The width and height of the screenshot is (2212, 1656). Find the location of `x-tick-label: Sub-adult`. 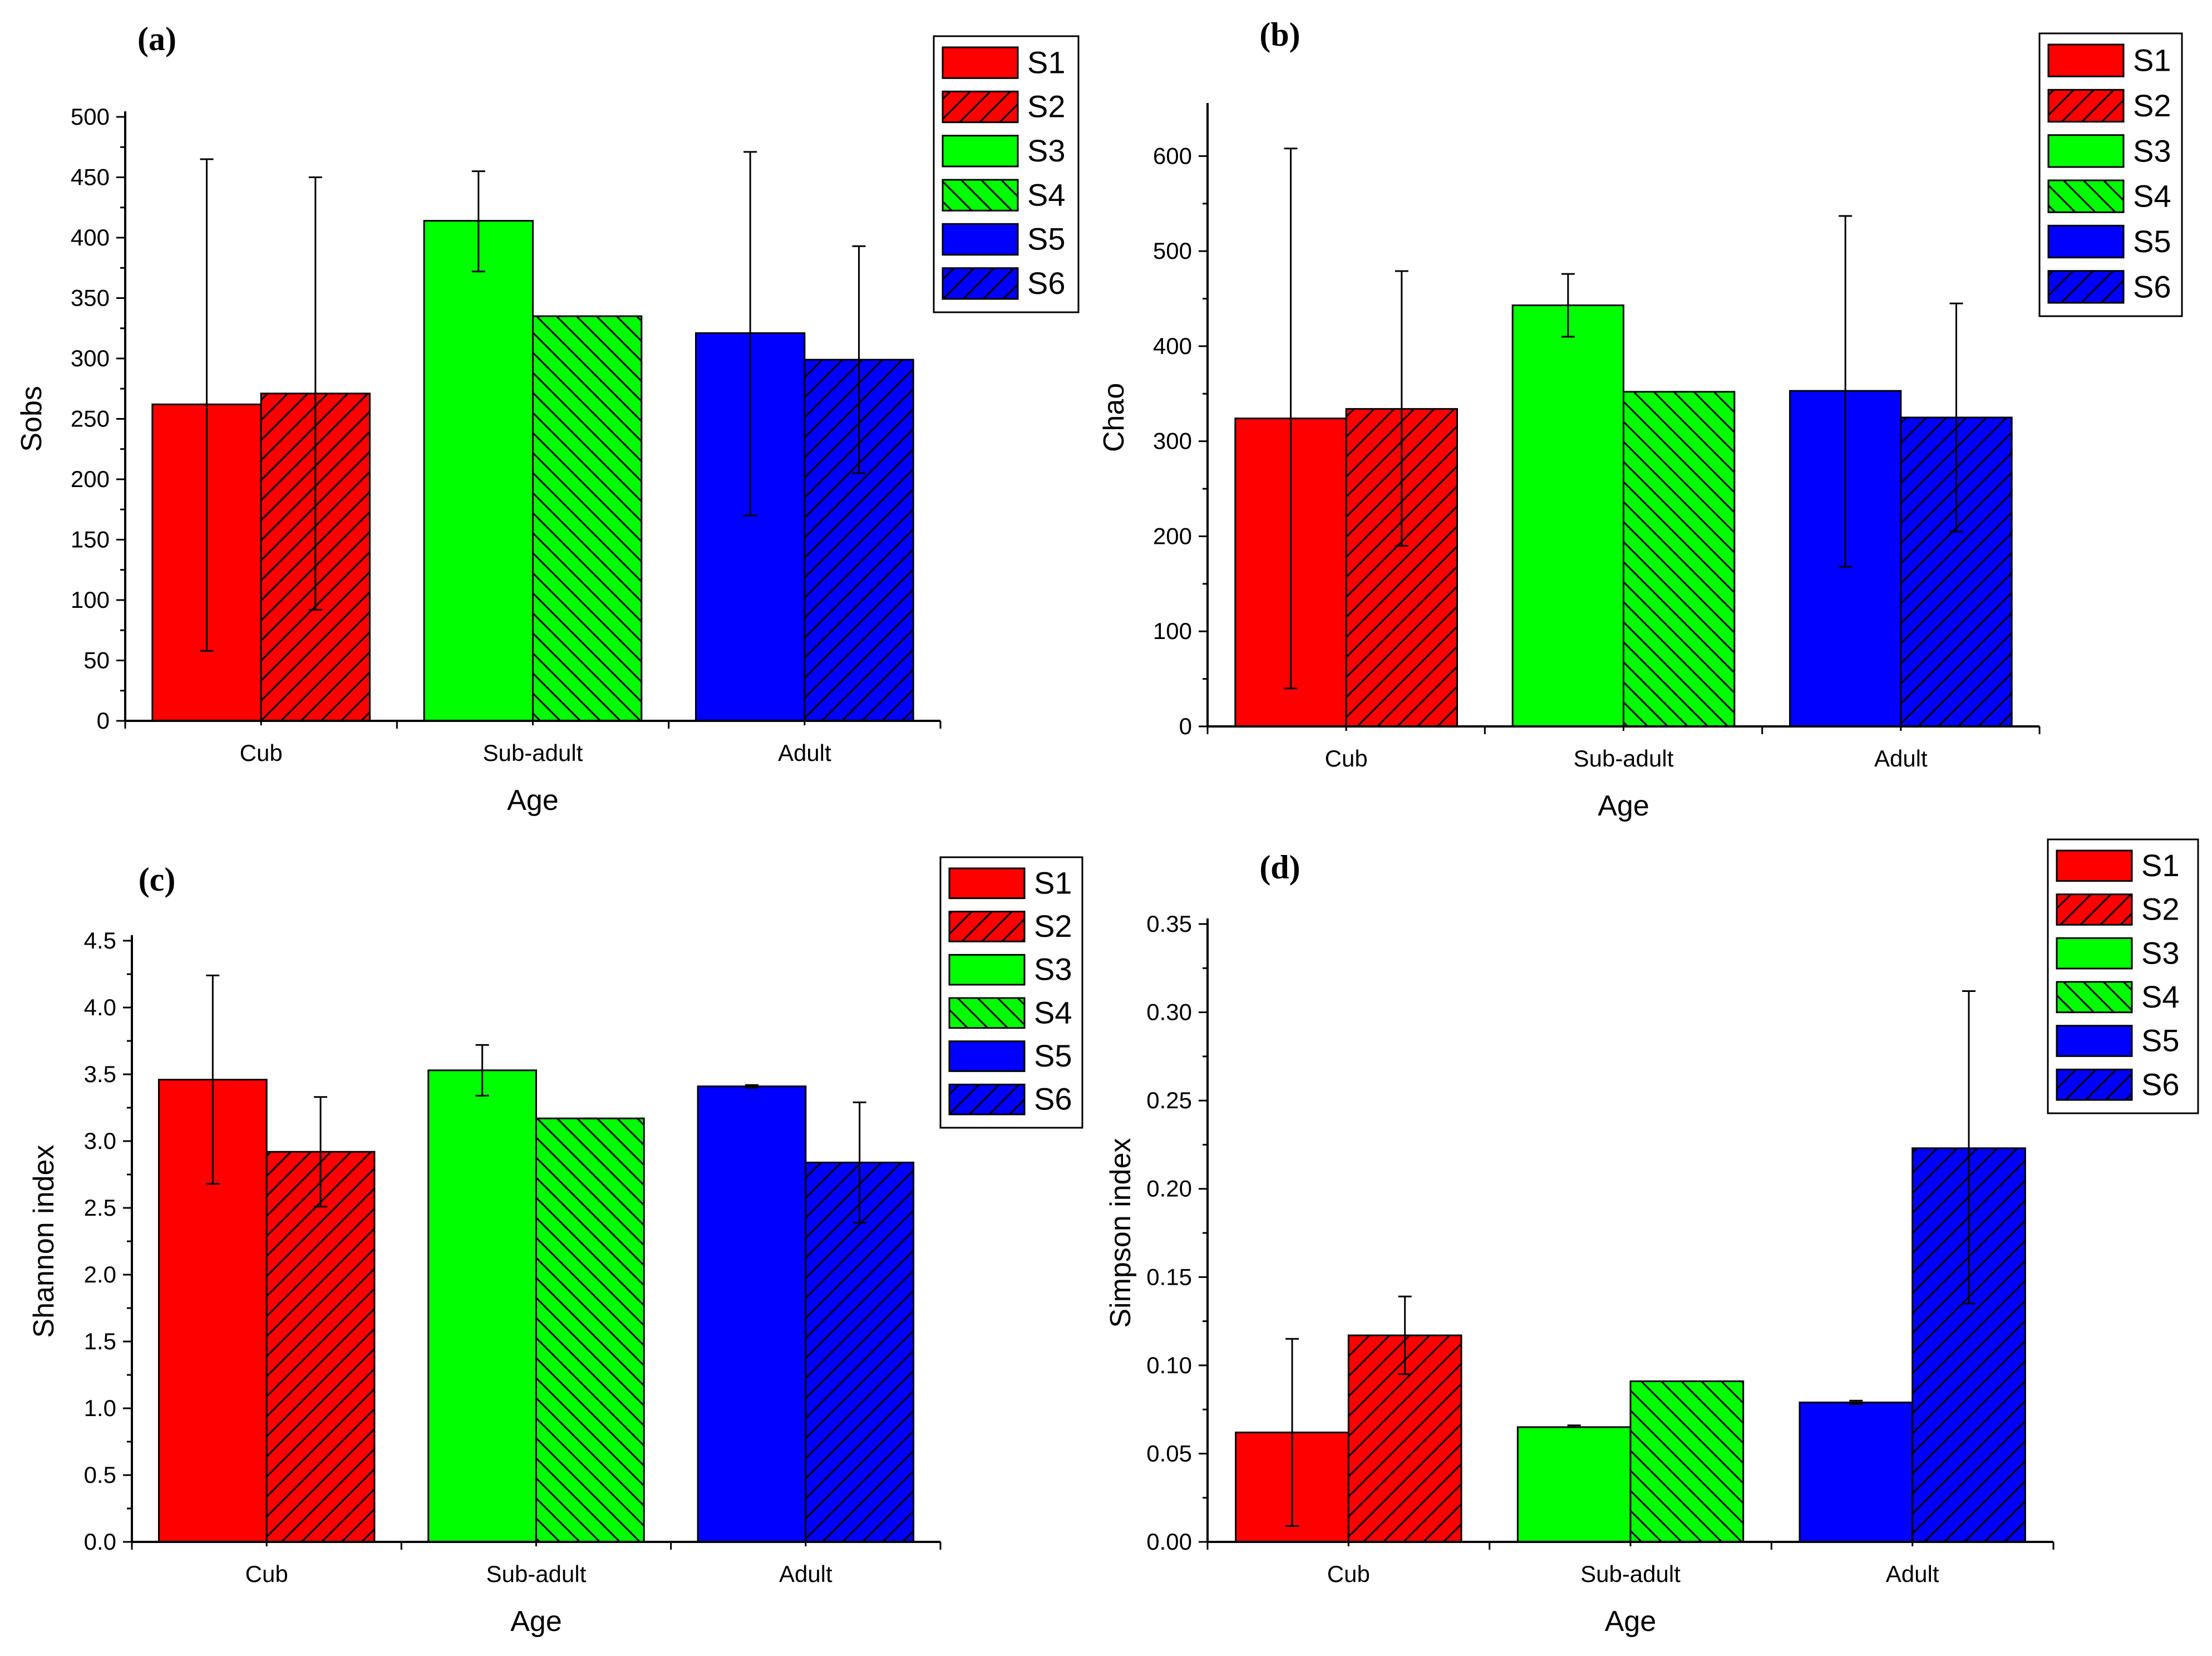

x-tick-label: Sub-adult is located at coordinates (533, 753).